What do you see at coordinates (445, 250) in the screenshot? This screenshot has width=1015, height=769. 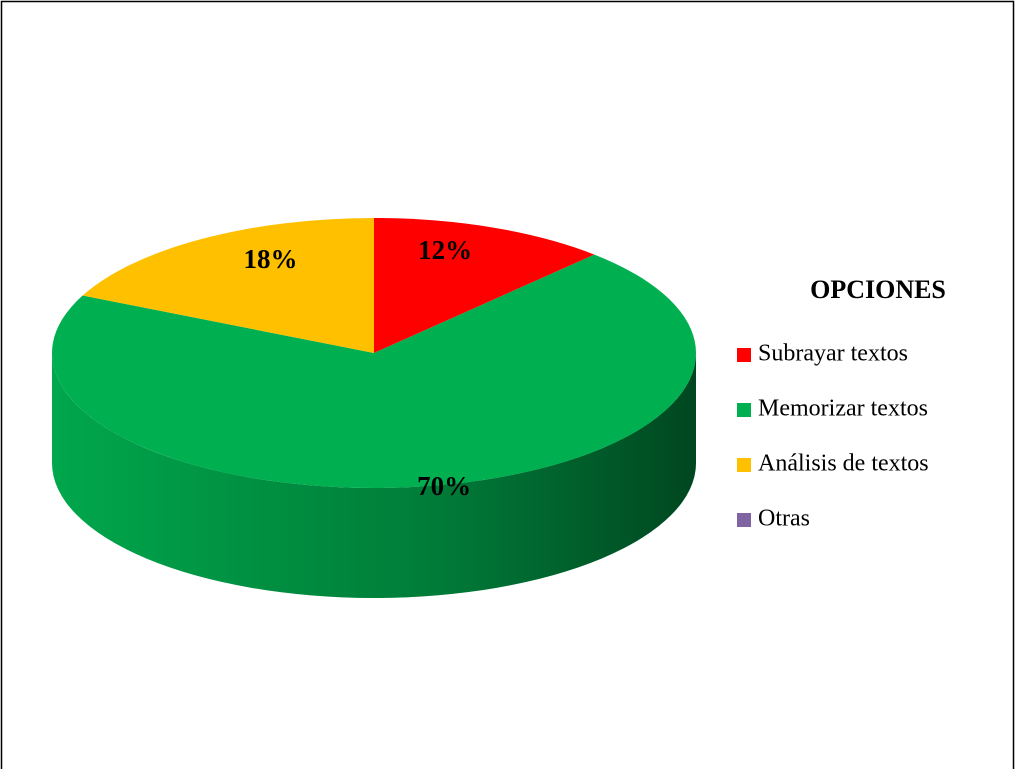 I see `data-label: 12%` at bounding box center [445, 250].